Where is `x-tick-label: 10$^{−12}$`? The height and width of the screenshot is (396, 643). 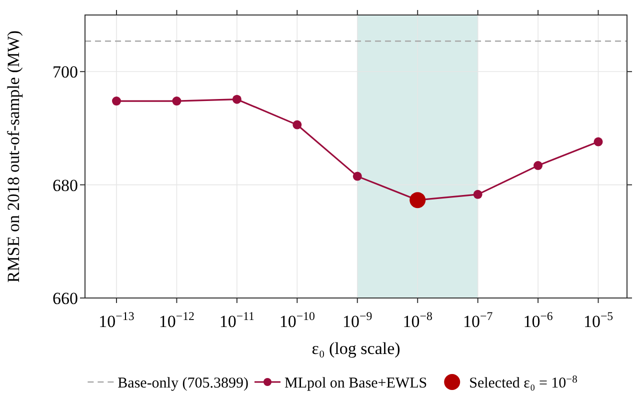
x-tick-label: 10$^{−12}$ is located at coordinates (176, 320).